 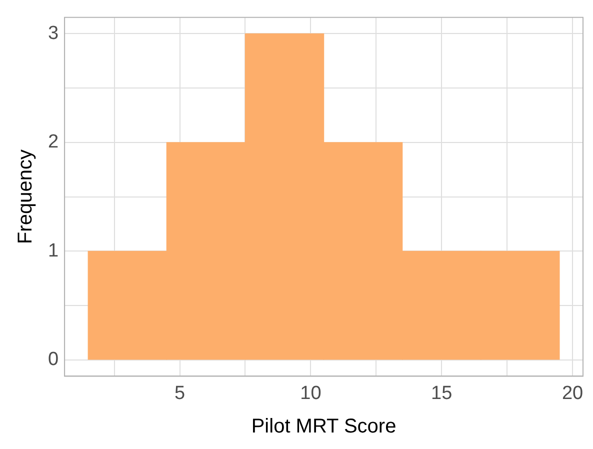 What do you see at coordinates (25, 197) in the screenshot?
I see `y-axis-title: Frequency` at bounding box center [25, 197].